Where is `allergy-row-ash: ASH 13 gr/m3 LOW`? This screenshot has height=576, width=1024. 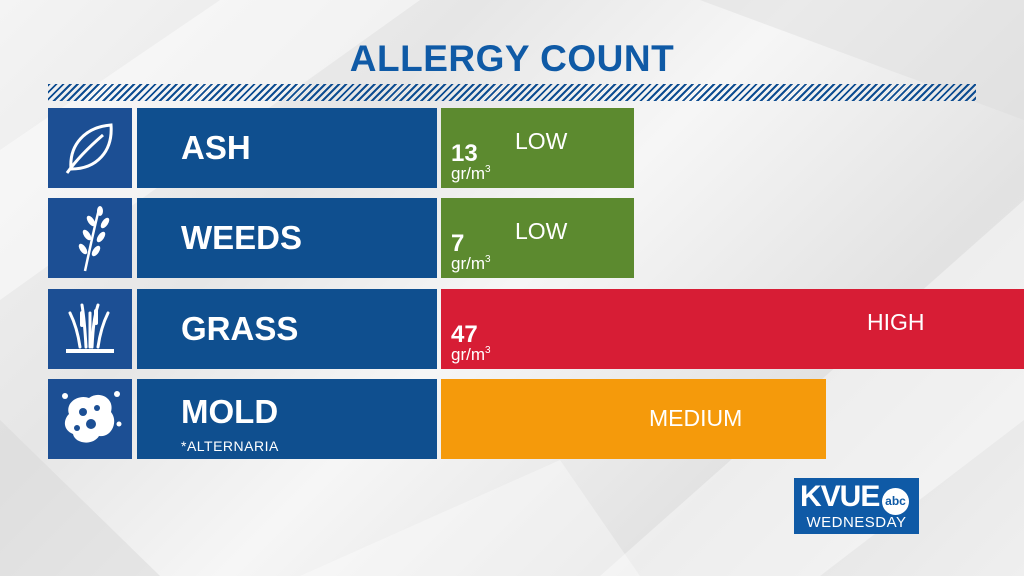
allergy-row-ash: ASH 13 gr/m3 LOW is located at coordinates (513, 148).